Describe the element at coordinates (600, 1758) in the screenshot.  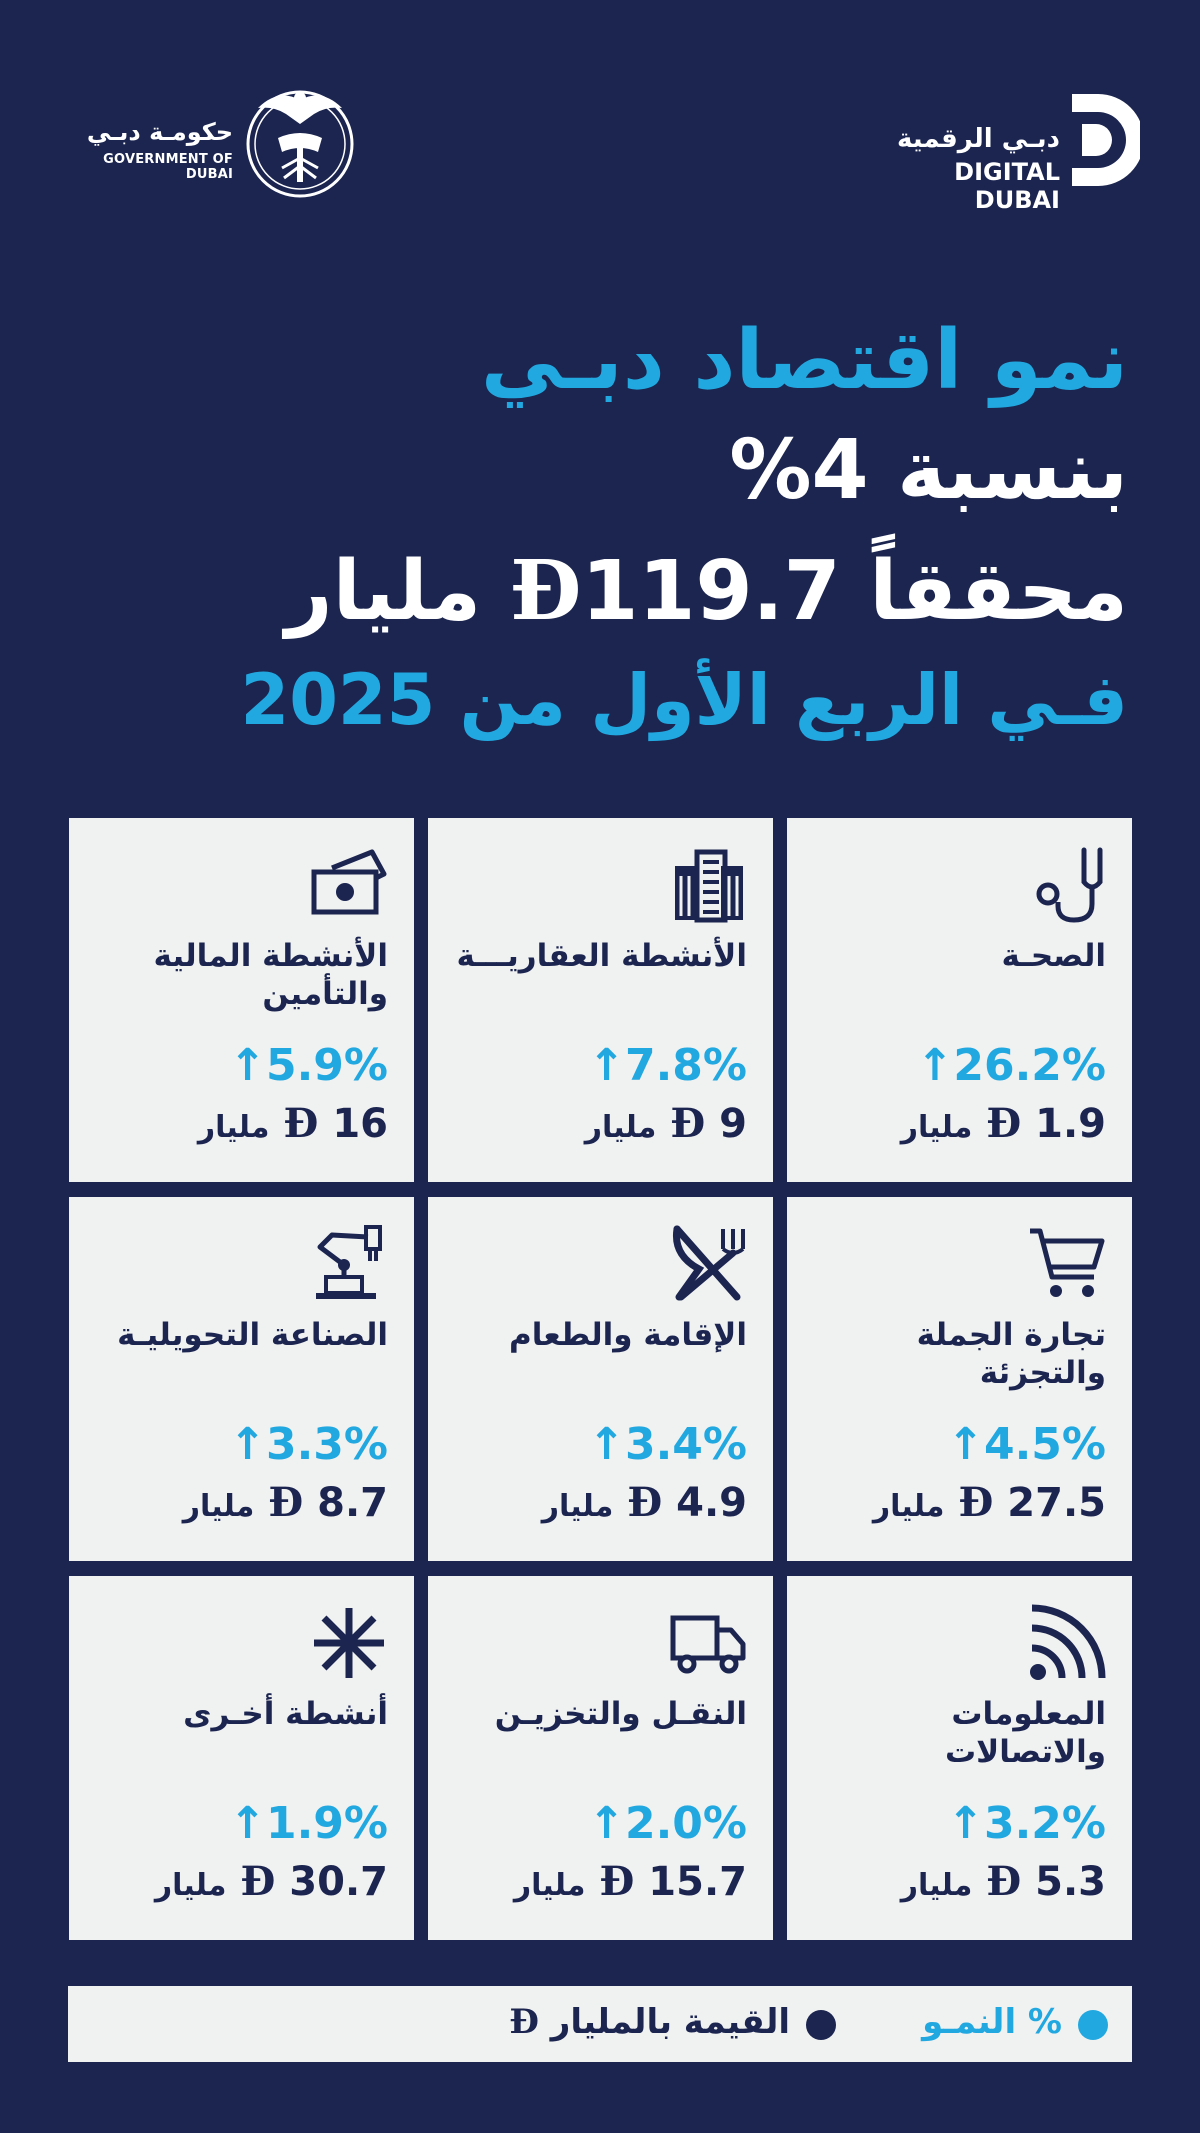
I see `sector-card-transport: النقـل والتخزيـن ↑2.0% 15.7 Đ مليار` at that location.